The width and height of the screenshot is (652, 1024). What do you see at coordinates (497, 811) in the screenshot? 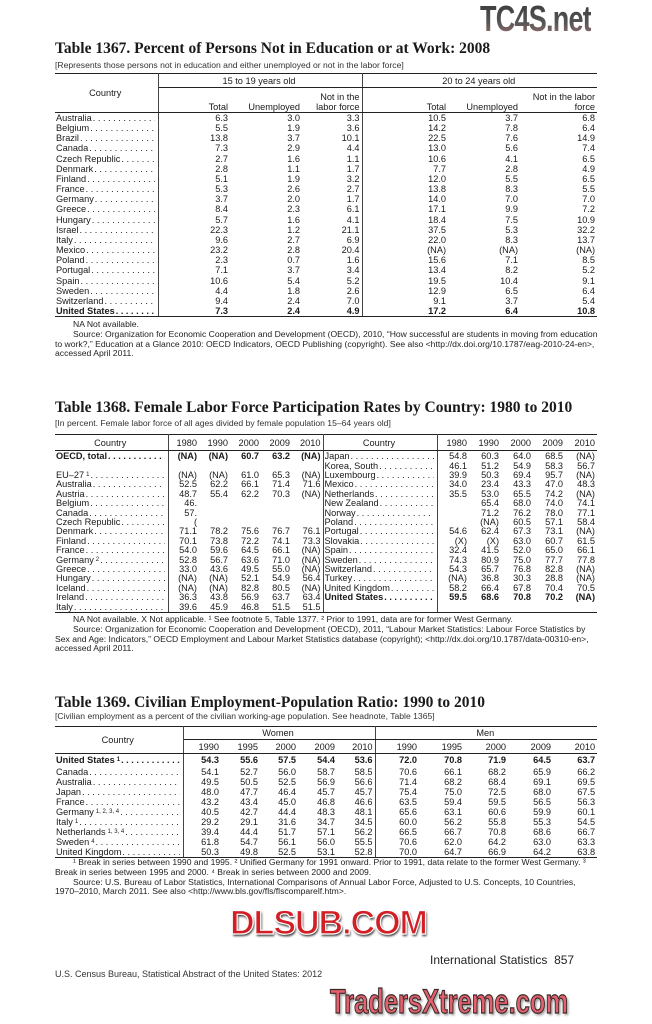
I see `value-cell: 60.6` at bounding box center [497, 811].